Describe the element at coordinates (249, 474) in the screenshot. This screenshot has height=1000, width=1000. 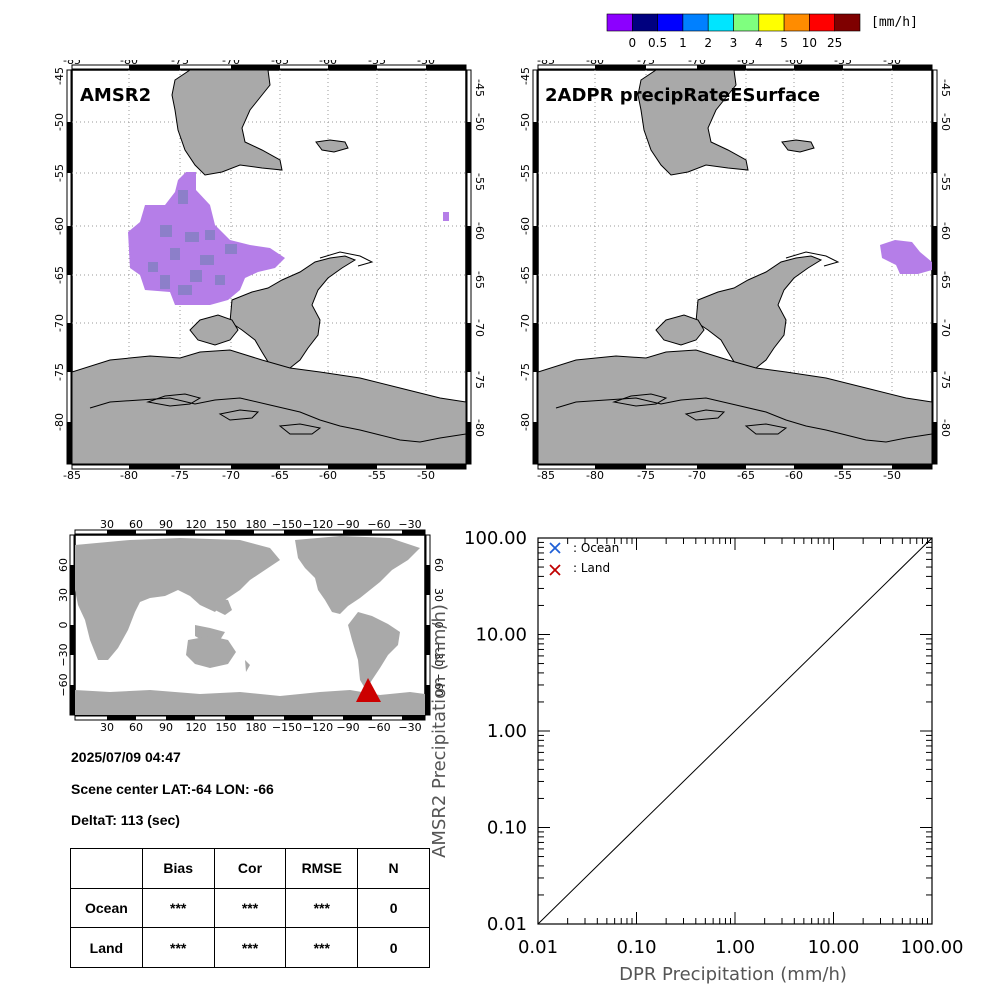
I see `amsr2-lon-ticks-bottom: -85 -80 -75 -70 -65 -60 -55 -50` at that location.